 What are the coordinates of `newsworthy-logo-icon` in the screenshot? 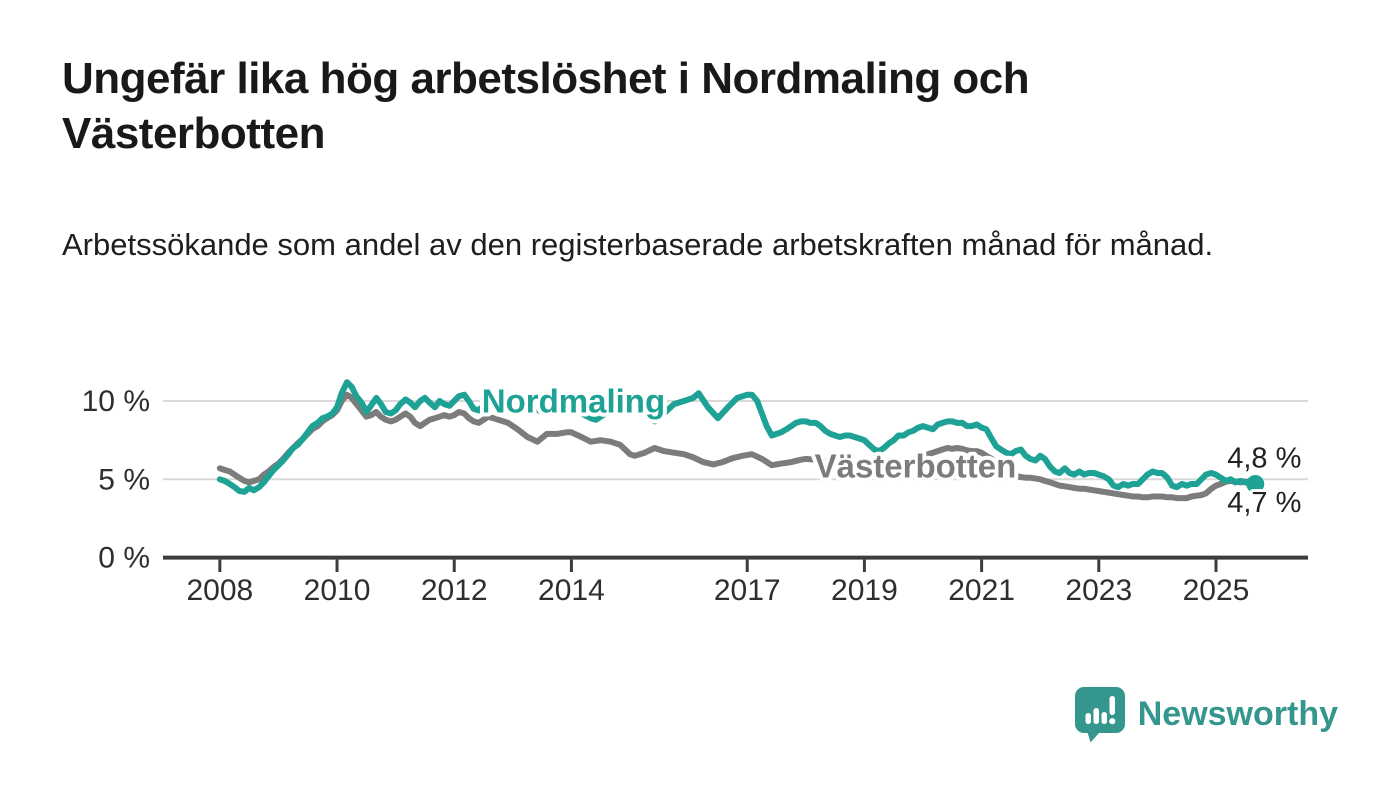 It's located at (1099, 714).